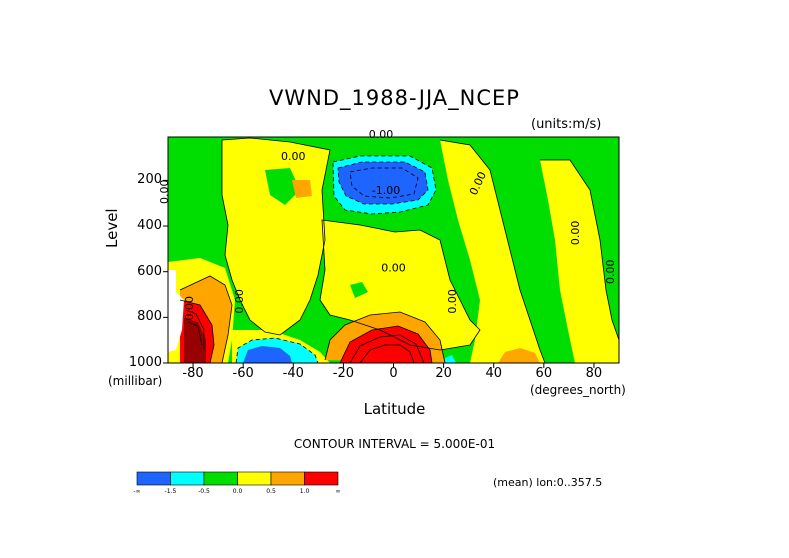  I want to click on y-tick-label: 200, so click(149, 180).